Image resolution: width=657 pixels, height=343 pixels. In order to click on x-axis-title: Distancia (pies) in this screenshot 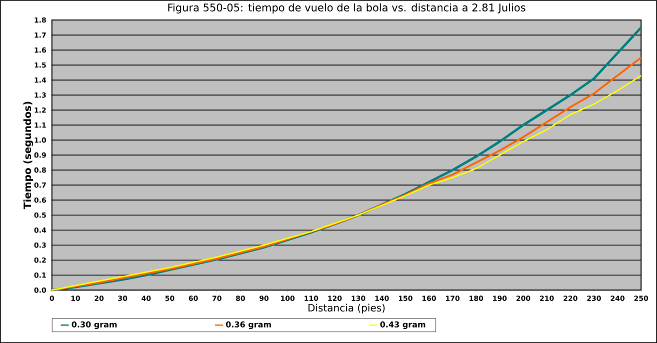, I will do `click(346, 309)`.